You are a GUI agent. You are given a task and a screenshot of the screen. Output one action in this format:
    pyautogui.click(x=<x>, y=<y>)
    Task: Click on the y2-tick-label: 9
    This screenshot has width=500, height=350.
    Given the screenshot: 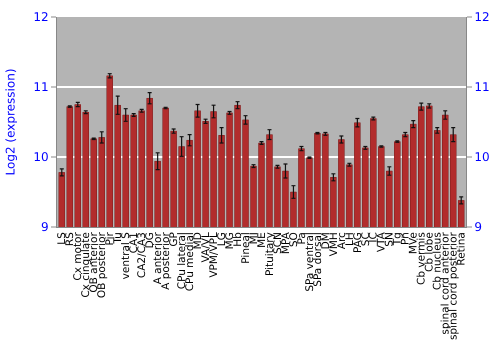 What is the action you would take?
    pyautogui.click(x=478, y=227)
    